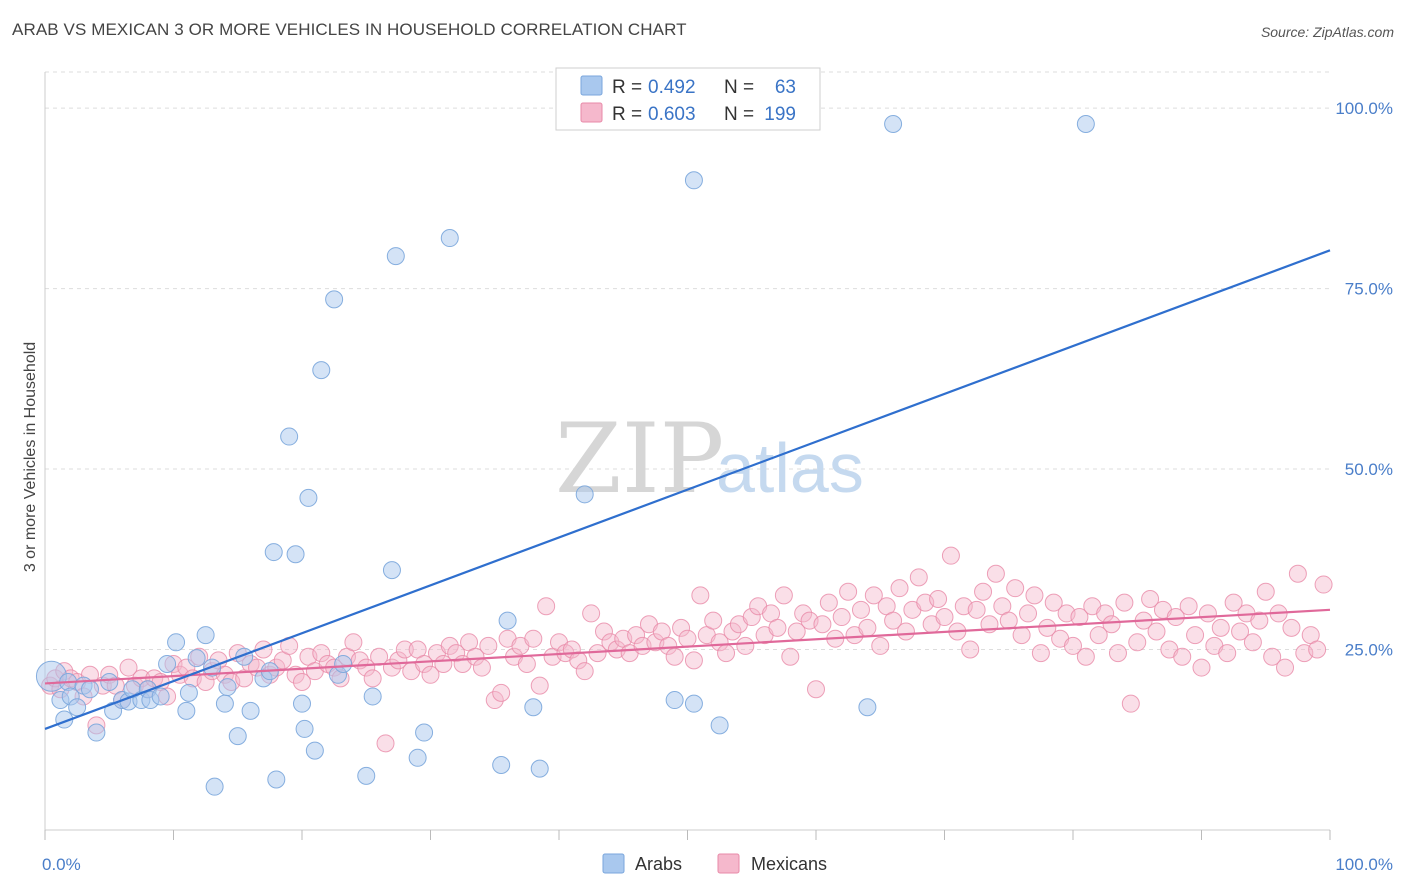  What do you see at coordinates (739, 87) in the screenshot?
I see `arabs-n-label: N =` at bounding box center [739, 87].